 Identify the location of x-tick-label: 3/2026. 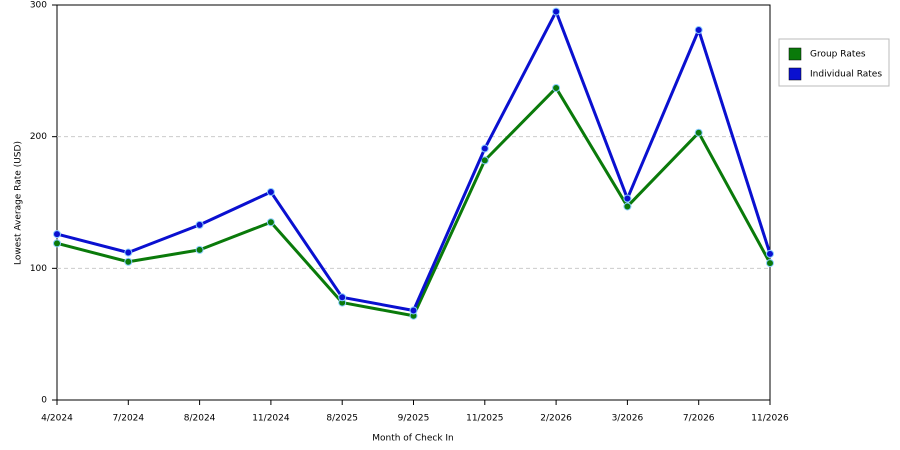
(628, 419).